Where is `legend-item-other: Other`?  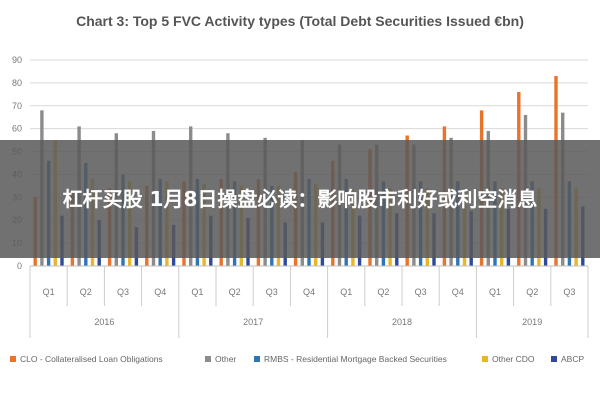
legend-item-other: Other is located at coordinates (220, 359).